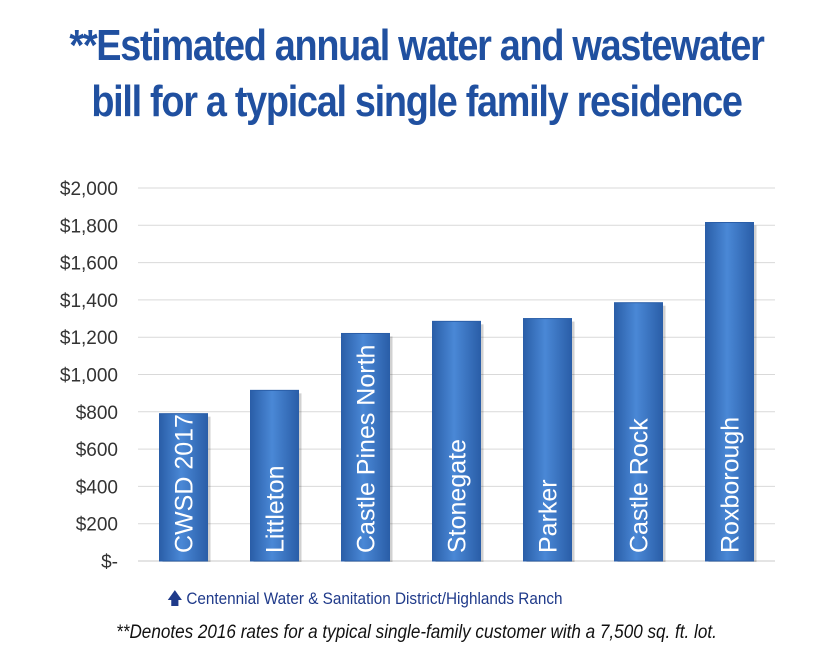 The height and width of the screenshot is (662, 833). I want to click on bar-group: Stonegate, so click(458, 441).